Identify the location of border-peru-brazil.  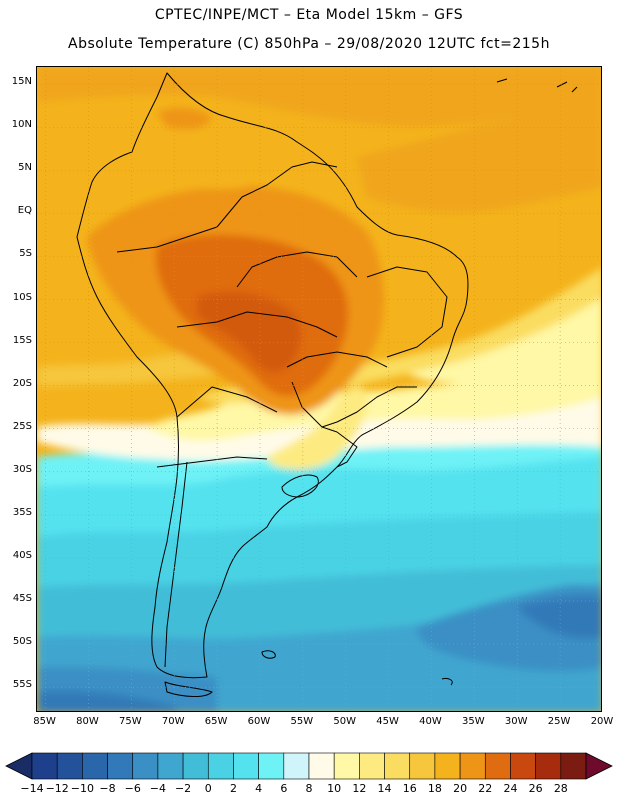
(257, 324).